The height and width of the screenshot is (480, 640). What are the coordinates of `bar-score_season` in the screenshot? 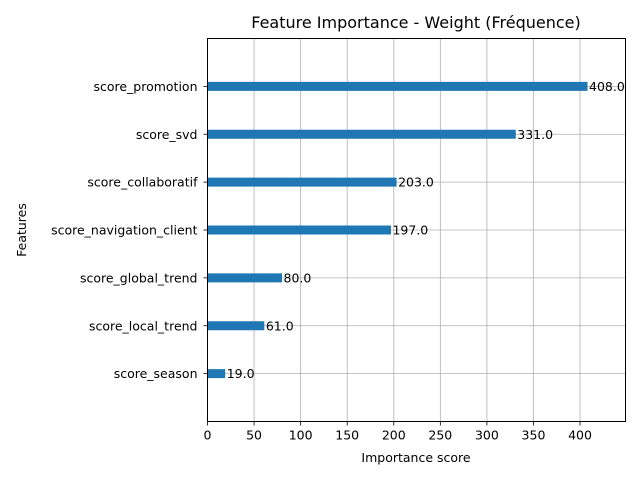 It's located at (216, 374).